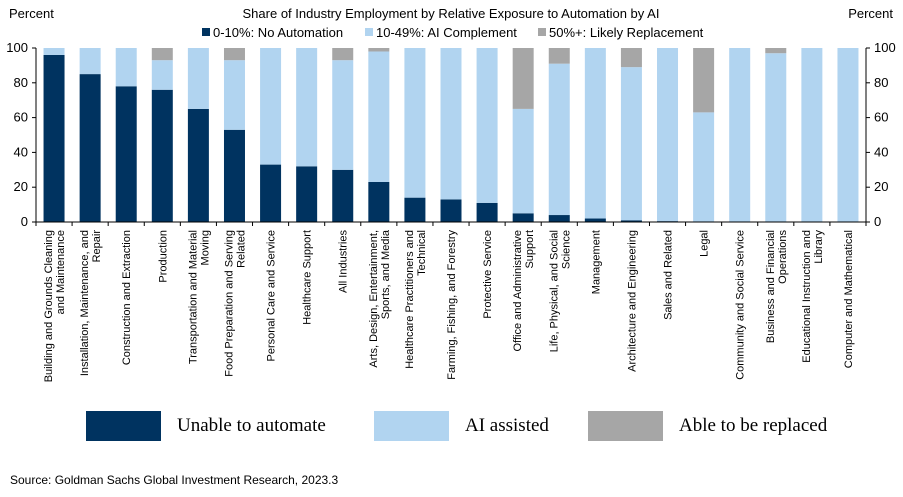 This screenshot has height=497, width=903. Describe the element at coordinates (206, 426) in the screenshot. I see `legend-unable-to-automate: Unable to automate` at that location.